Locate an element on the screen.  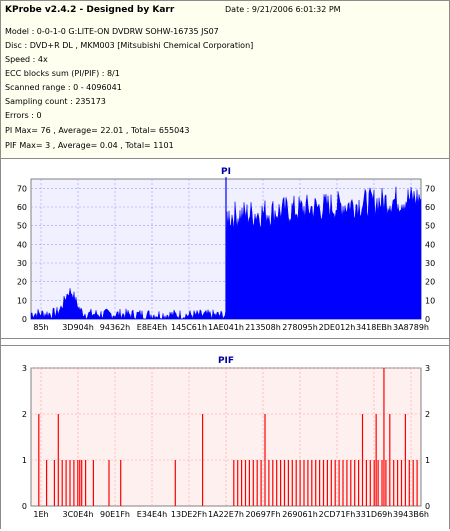
pi-y-tick-right: 10 is located at coordinates (430, 300).